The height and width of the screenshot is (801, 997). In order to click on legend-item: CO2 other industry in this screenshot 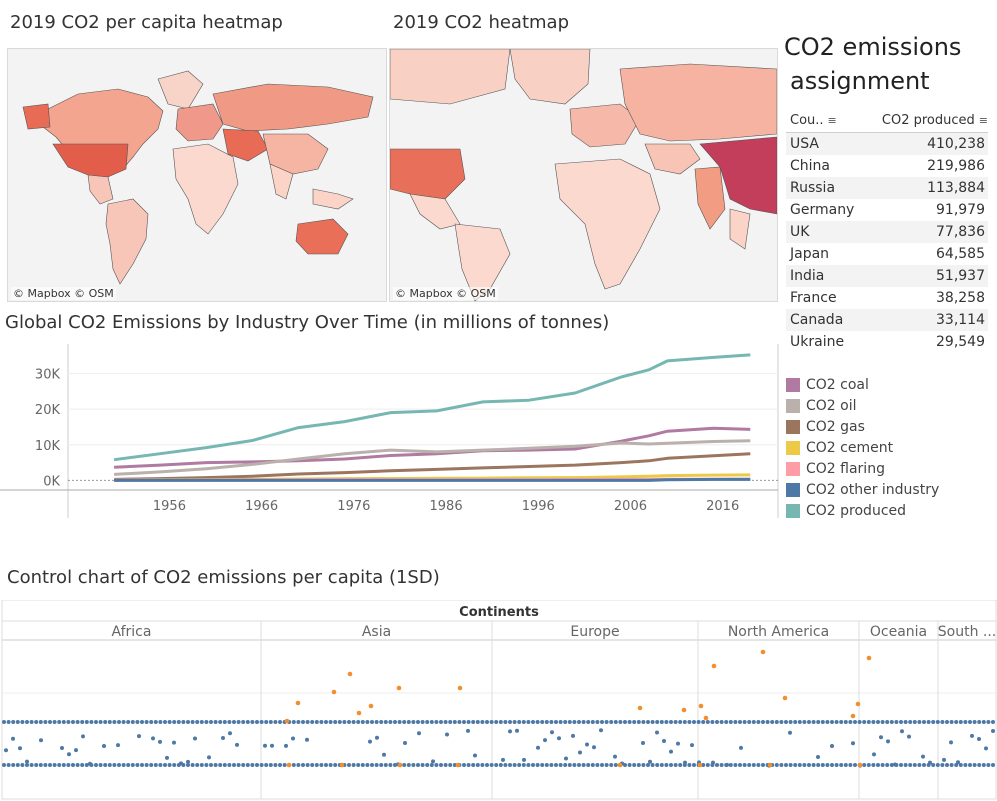, I will do `click(862, 489)`.